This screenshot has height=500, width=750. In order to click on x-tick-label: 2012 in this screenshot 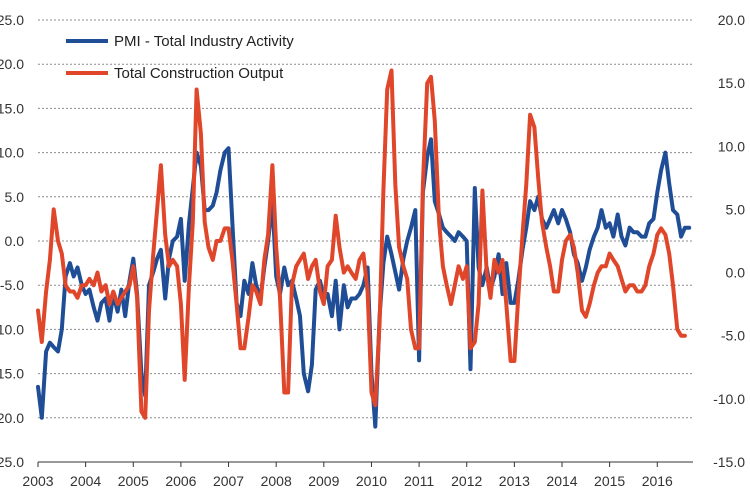, I will do `click(466, 481)`.